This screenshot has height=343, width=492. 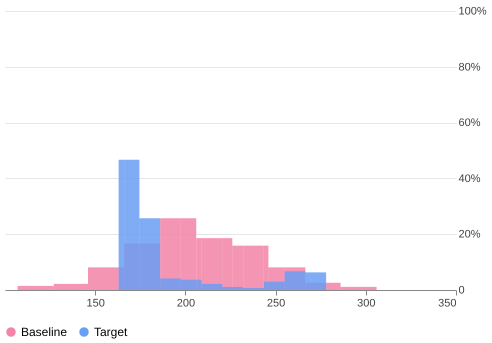 I want to click on y-tick-label: 0, so click(x=461, y=290).